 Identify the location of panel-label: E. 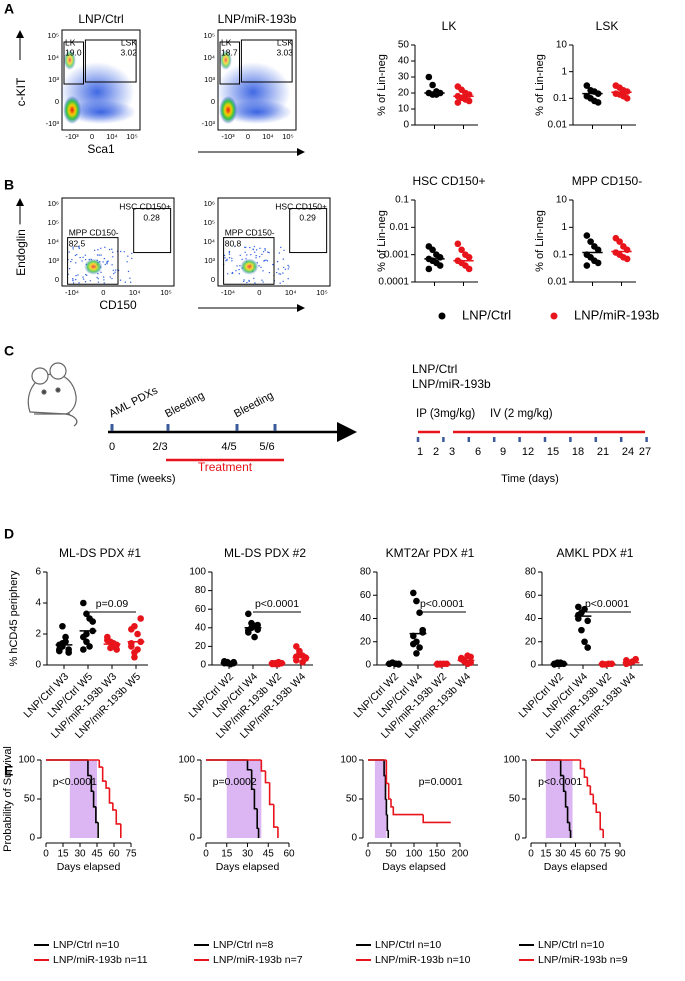
(8, 771).